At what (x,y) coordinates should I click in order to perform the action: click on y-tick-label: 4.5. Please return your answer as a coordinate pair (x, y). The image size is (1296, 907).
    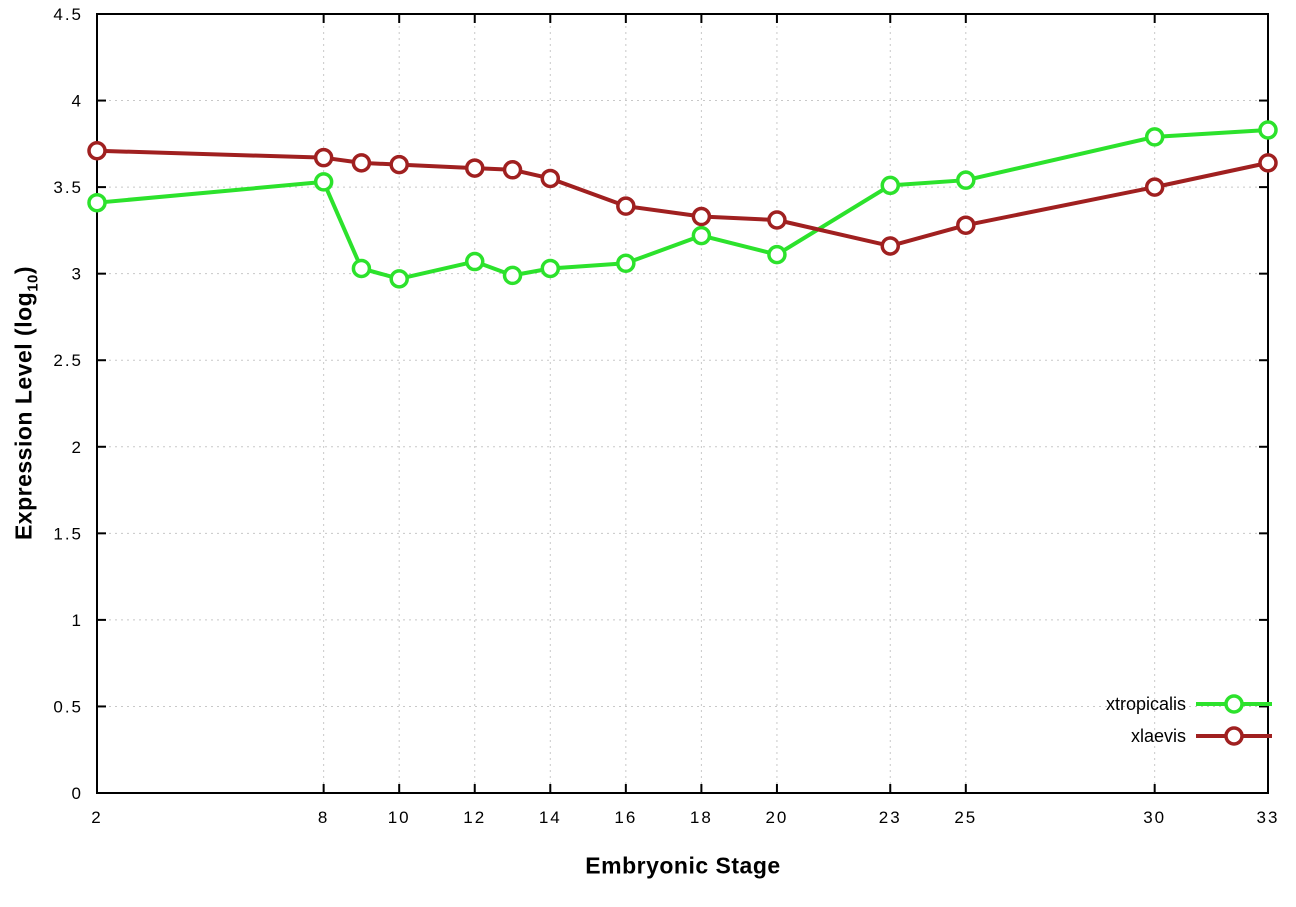
    Looking at the image, I should click on (68, 14).